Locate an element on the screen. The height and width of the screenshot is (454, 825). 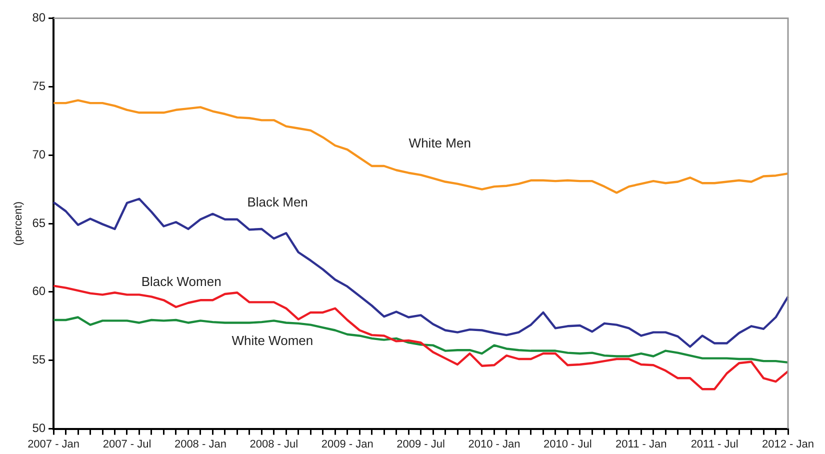
y-tick-label: 55 is located at coordinates (39, 359).